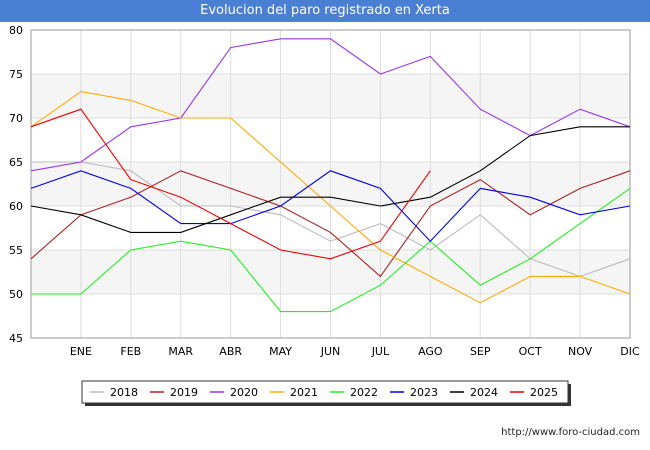 The height and width of the screenshot is (450, 650). I want to click on x-tick-label: NOV, so click(580, 351).